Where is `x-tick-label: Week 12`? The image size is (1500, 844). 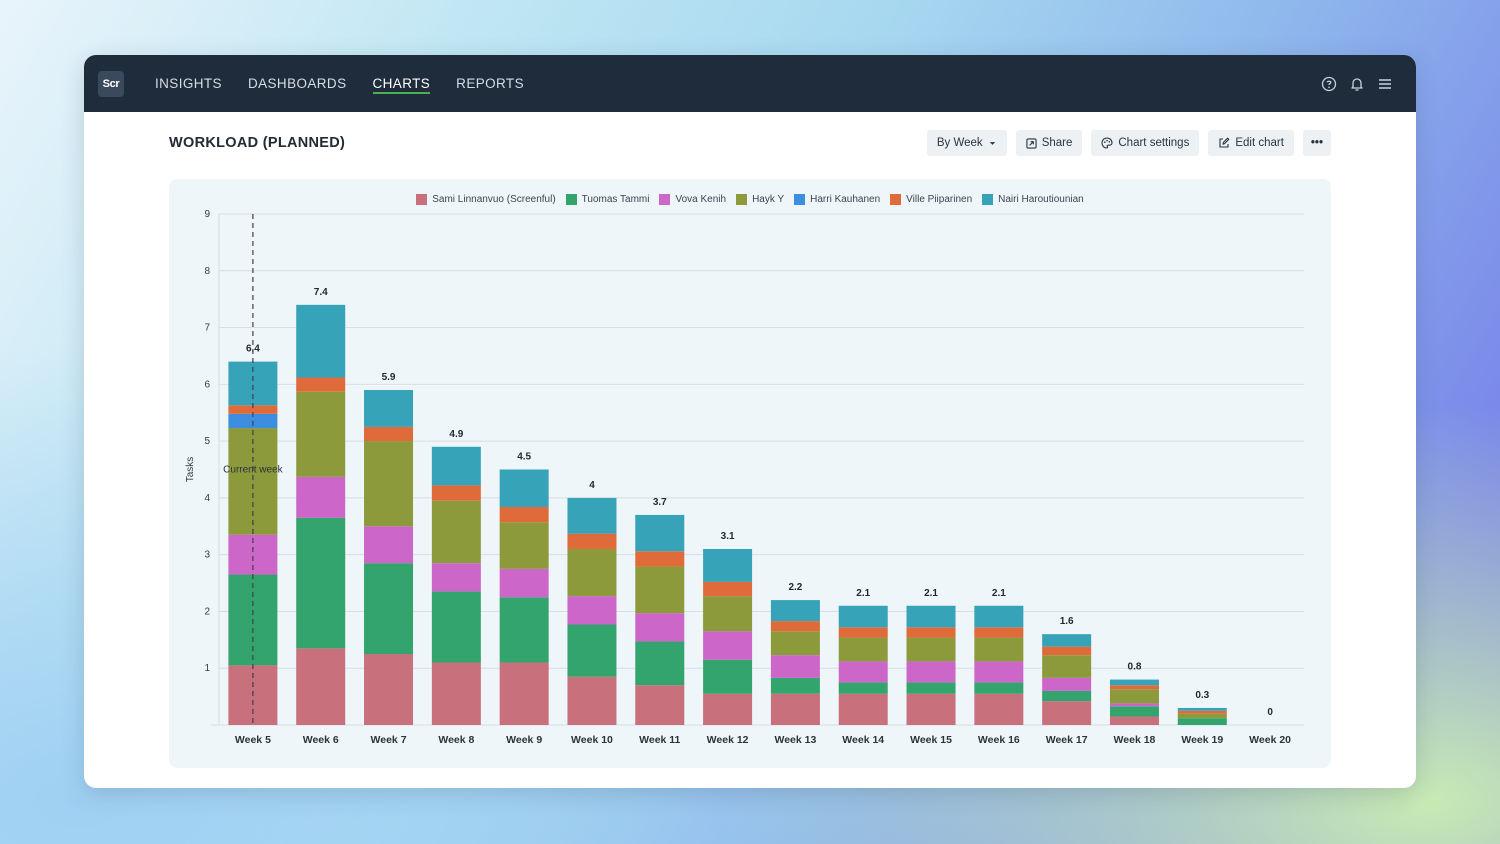 x-tick-label: Week 12 is located at coordinates (728, 740).